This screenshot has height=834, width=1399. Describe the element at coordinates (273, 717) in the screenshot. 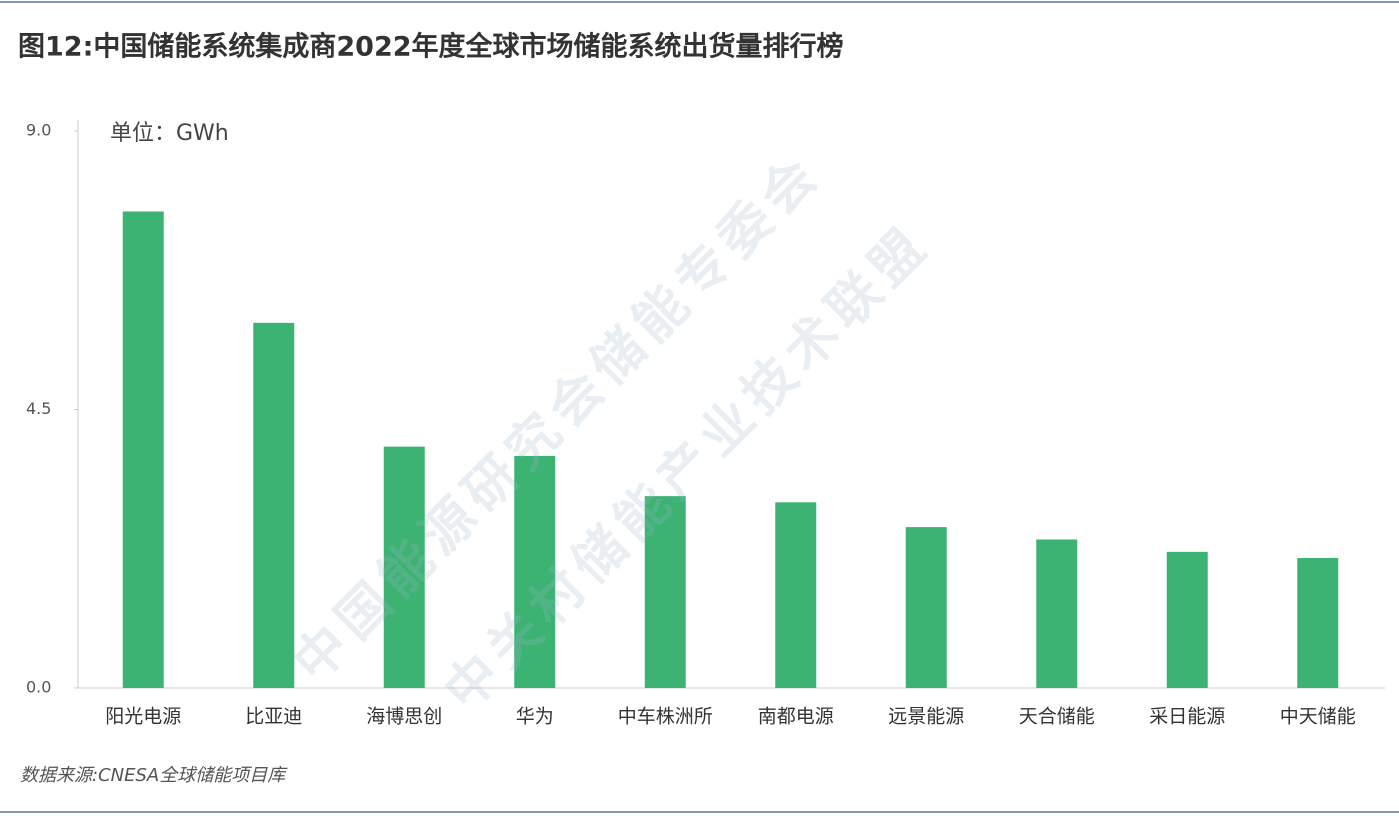

I see `x-tick-label: 比亚迪` at that location.